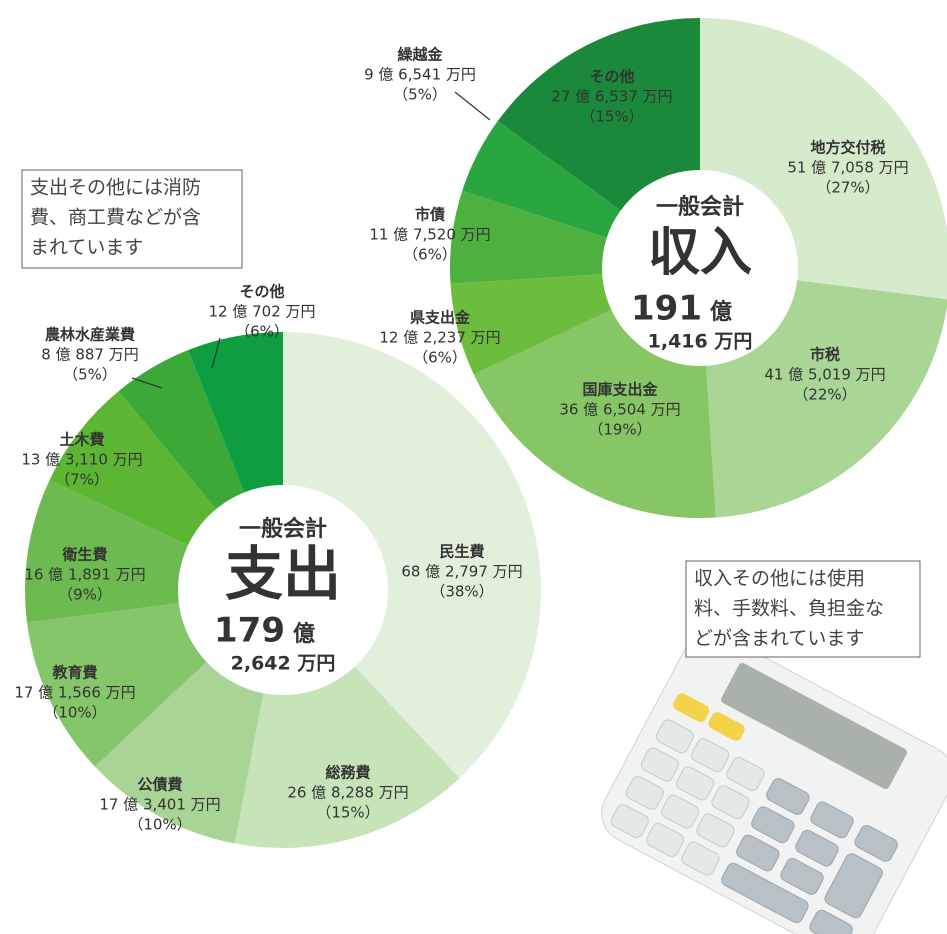 The image size is (947, 934). I want to click on slice-amount: 16 億 1,891 万円, so click(84, 575).